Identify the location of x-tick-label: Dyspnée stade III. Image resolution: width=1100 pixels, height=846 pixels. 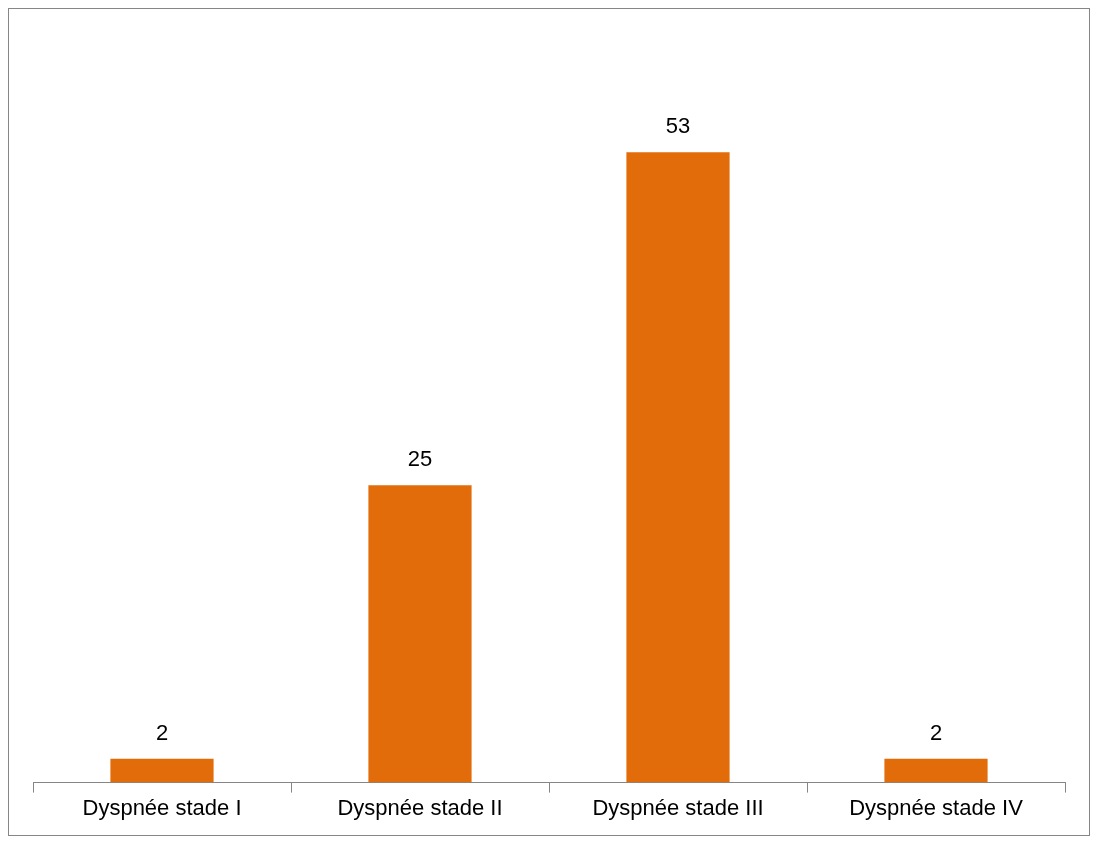
(678, 807).